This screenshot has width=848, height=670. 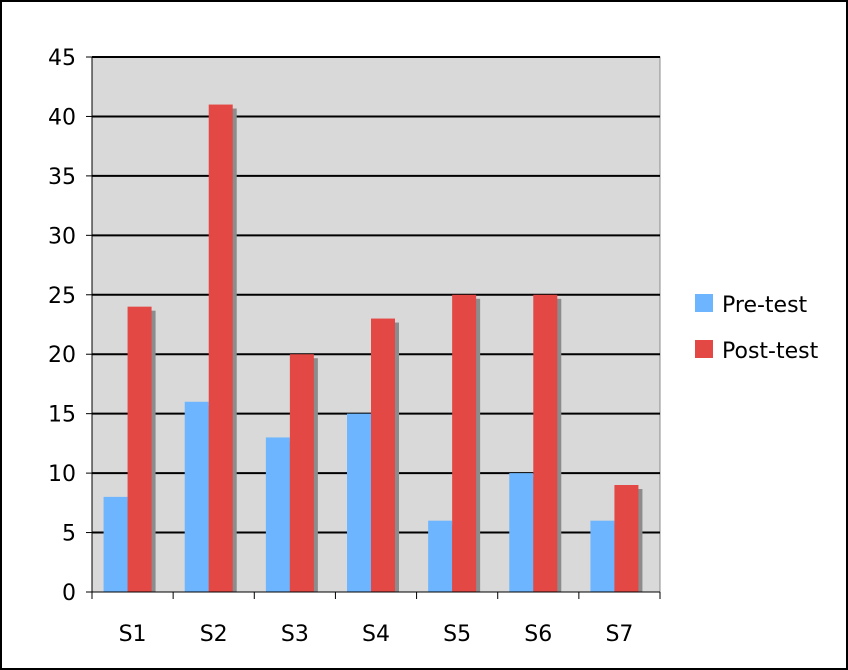 What do you see at coordinates (602, 556) in the screenshot?
I see `bar-pre-test-s7` at bounding box center [602, 556].